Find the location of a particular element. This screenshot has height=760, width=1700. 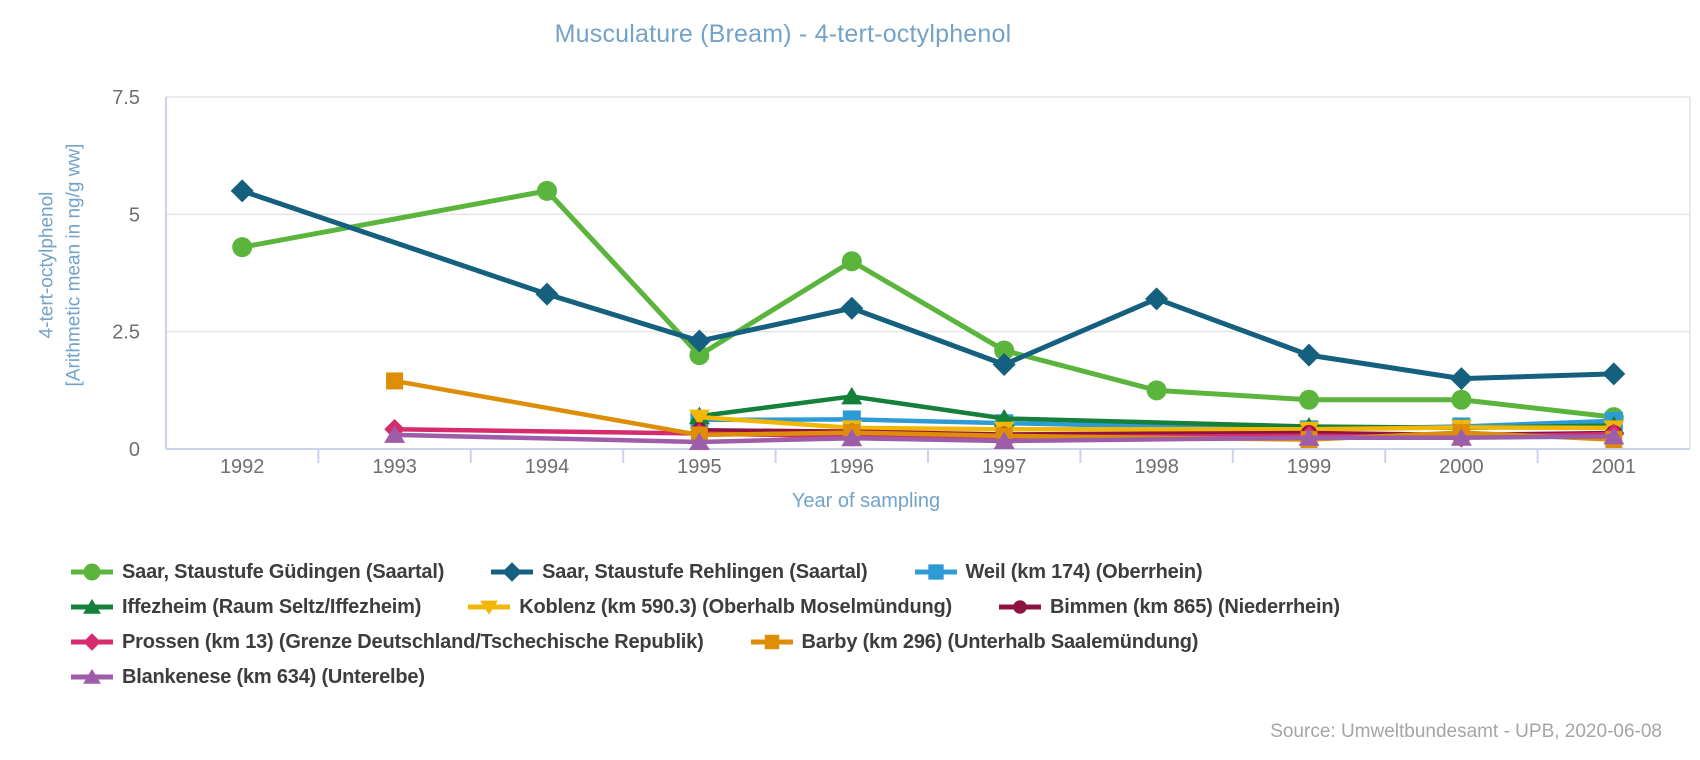

data-point-saar-staustufe-g-dingen-saartal-2000 is located at coordinates (1461, 399).